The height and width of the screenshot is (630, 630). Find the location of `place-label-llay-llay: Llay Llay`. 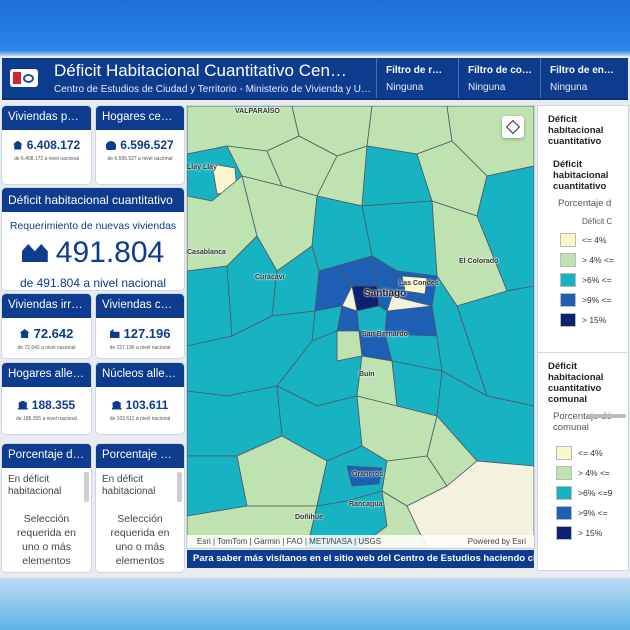

place-label-llay-llay: Llay Llay is located at coordinates (202, 167).